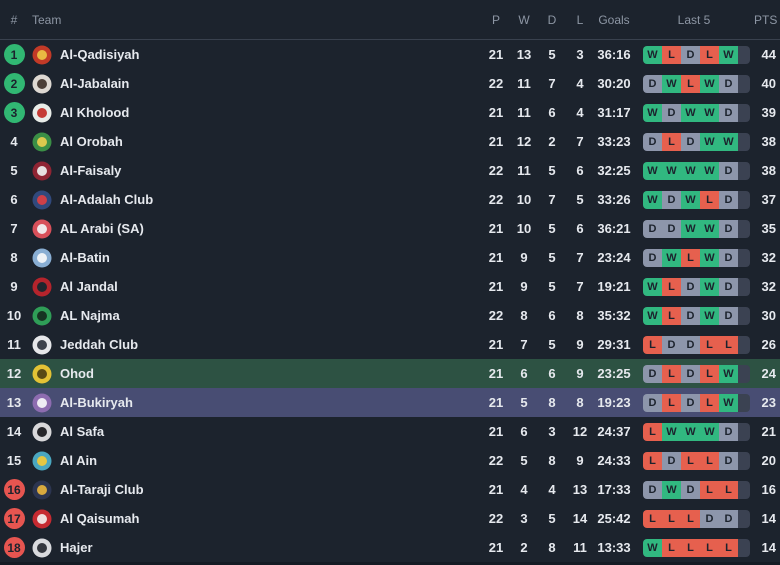  Describe the element at coordinates (89, 286) in the screenshot. I see `team-name: Al Jandal` at that location.